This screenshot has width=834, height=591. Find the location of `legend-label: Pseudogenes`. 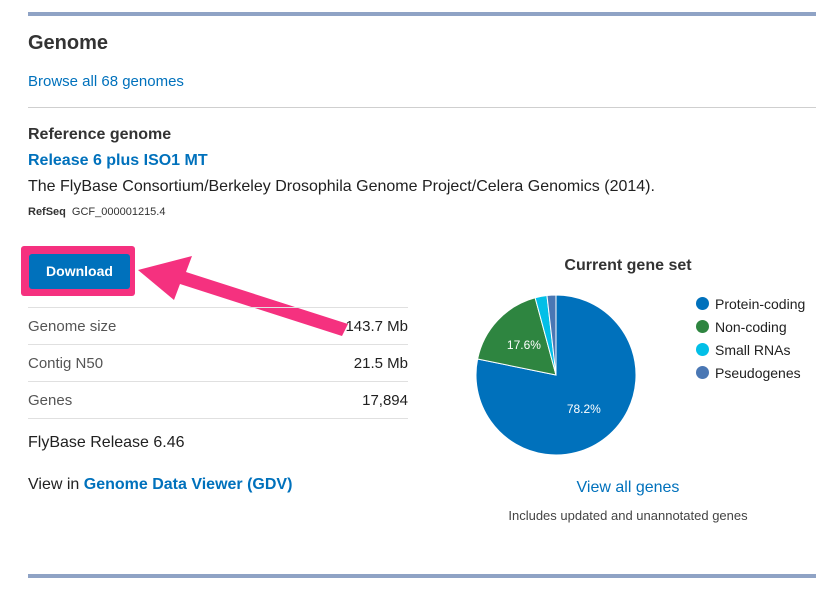

legend-label: Pseudogenes is located at coordinates (758, 372).